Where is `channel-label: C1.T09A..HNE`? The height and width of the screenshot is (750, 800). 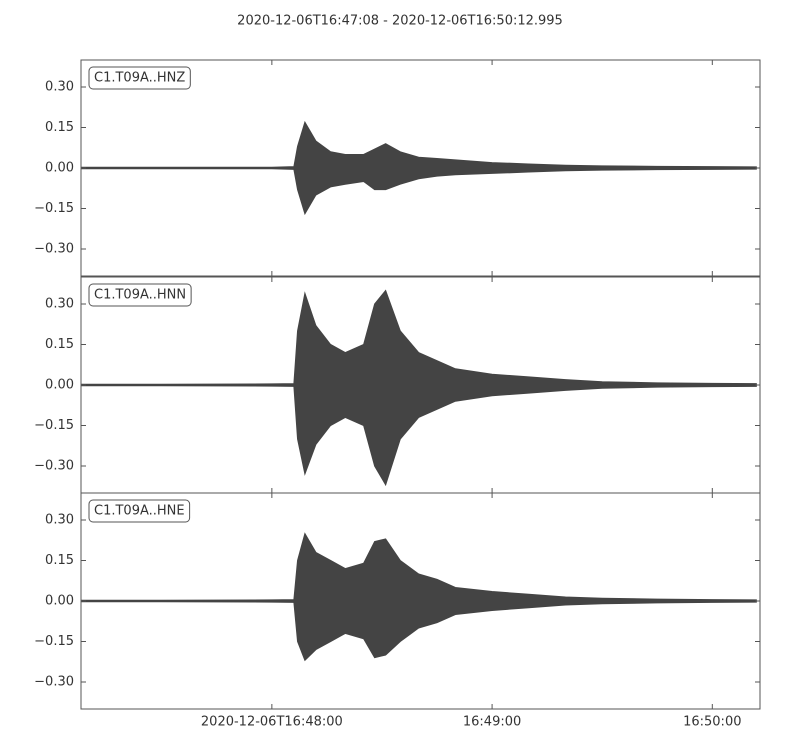 channel-label: C1.T09A..HNE is located at coordinates (139, 511).